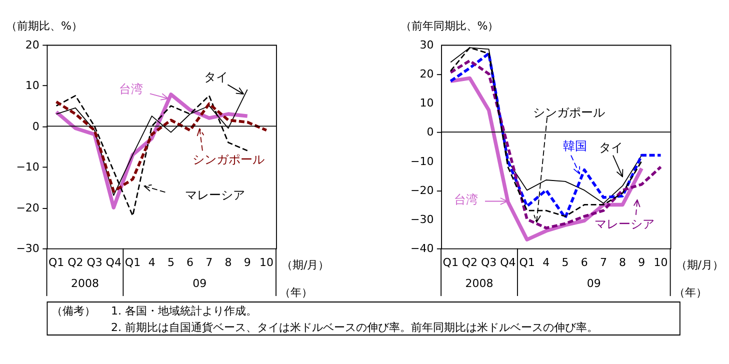  I want to click on series-label: マレーシア, so click(624, 223).